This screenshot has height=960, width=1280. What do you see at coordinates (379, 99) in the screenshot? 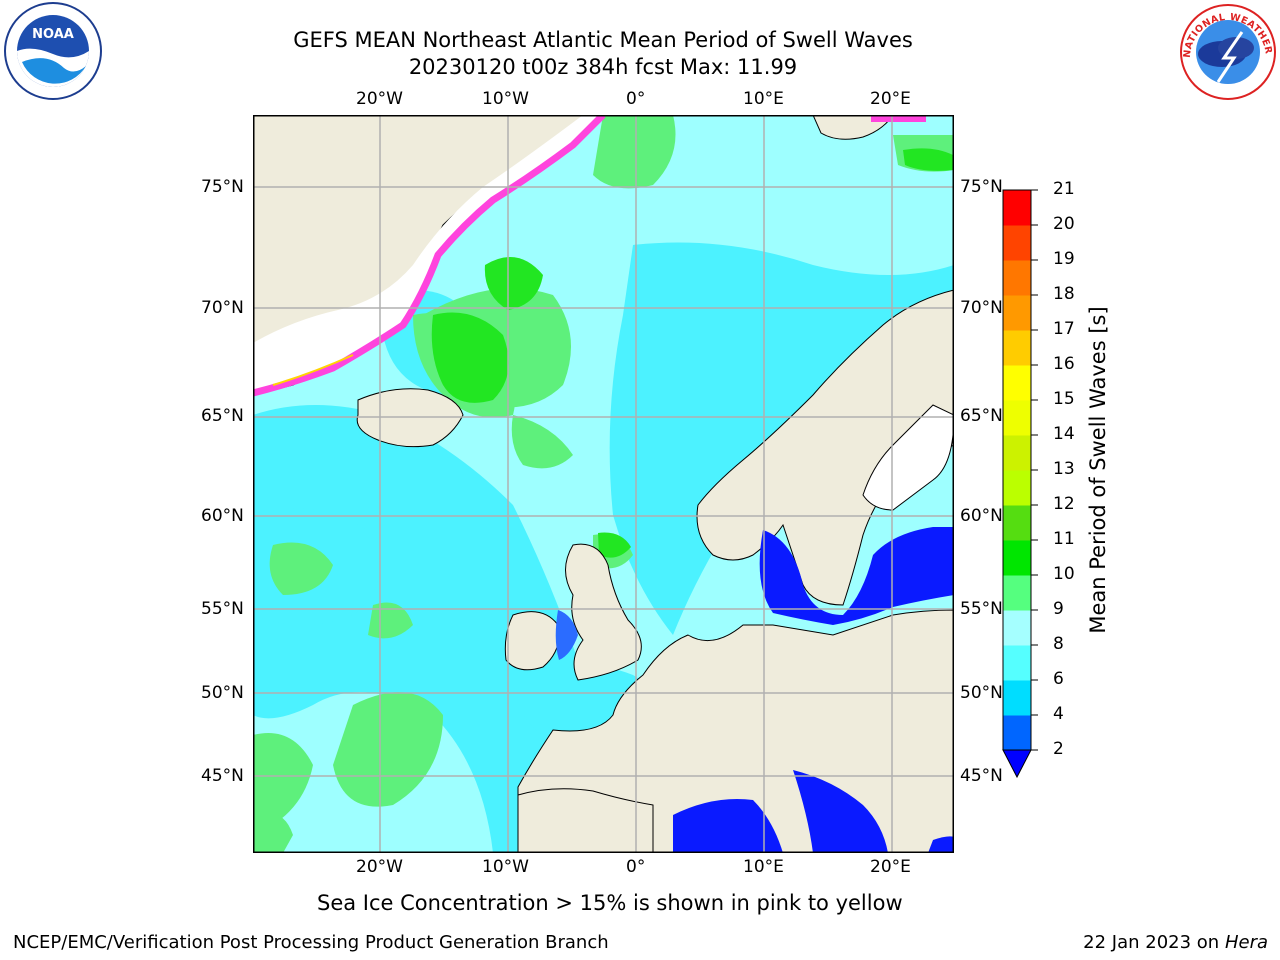
I see `lon-label-top-20w: 20°W` at bounding box center [379, 99].